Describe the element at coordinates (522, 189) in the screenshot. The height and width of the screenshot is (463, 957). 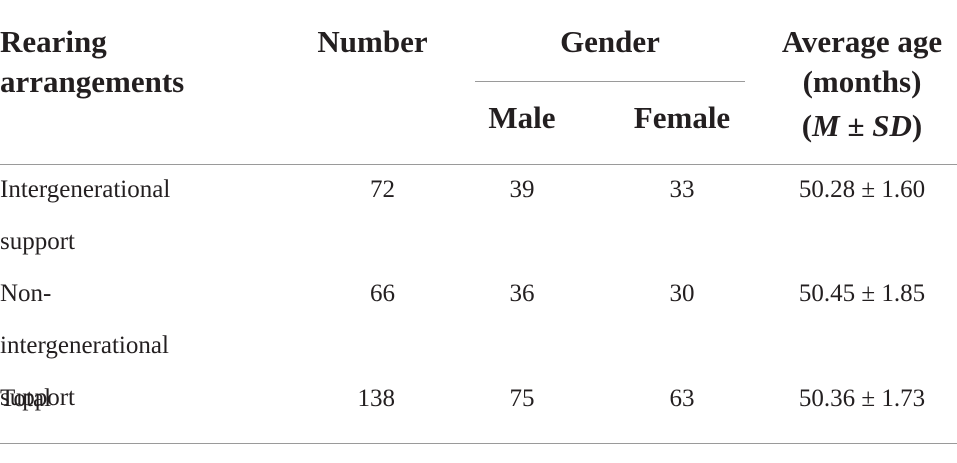
I see `cell-male: 39` at that location.